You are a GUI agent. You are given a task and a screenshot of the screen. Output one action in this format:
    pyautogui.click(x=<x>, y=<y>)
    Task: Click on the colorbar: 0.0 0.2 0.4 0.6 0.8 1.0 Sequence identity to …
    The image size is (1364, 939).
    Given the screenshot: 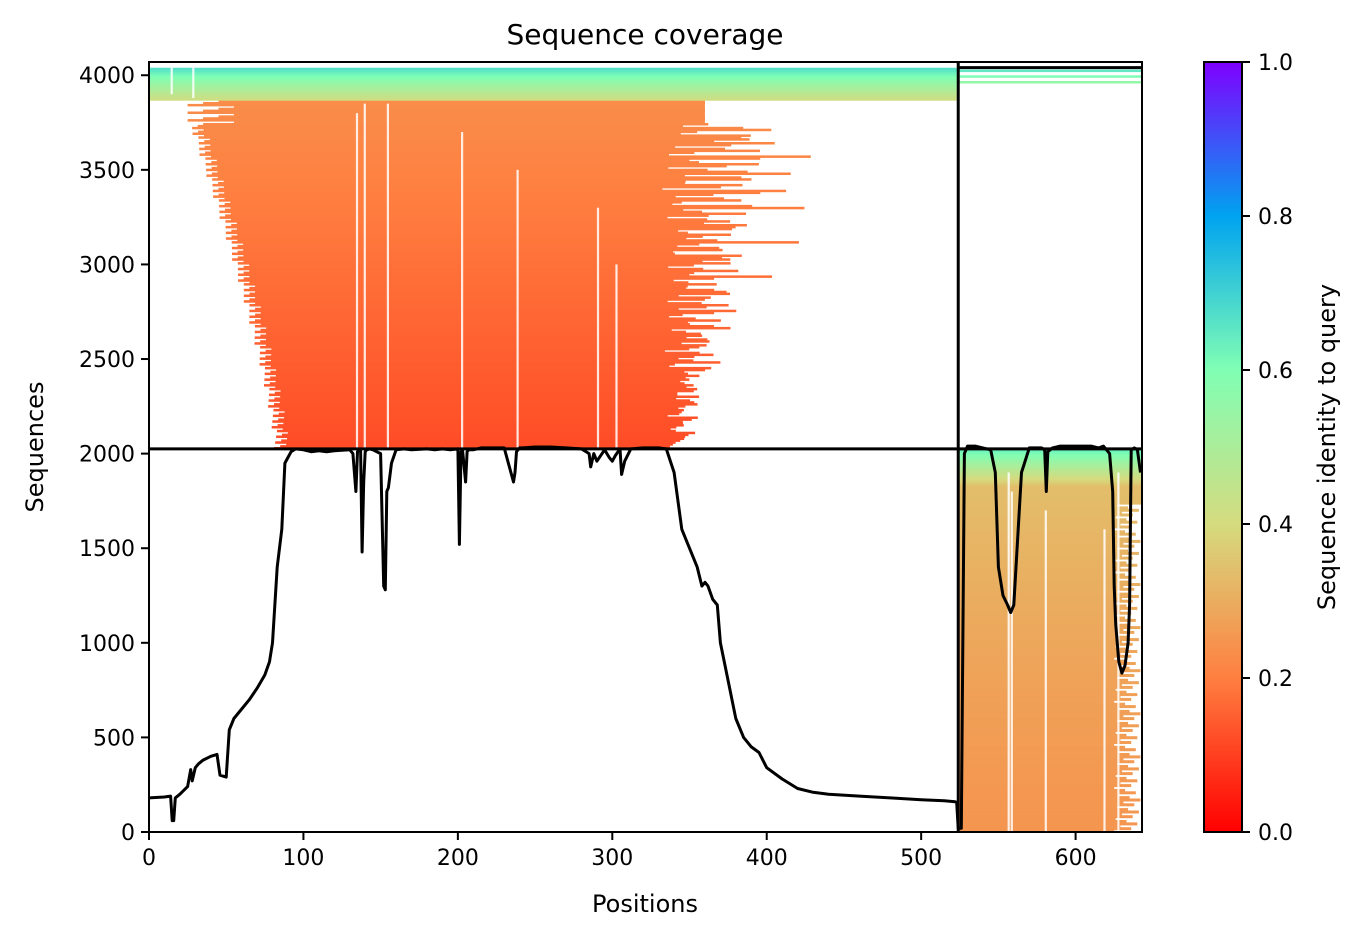 What is the action you would take?
    pyautogui.click(x=1272, y=448)
    